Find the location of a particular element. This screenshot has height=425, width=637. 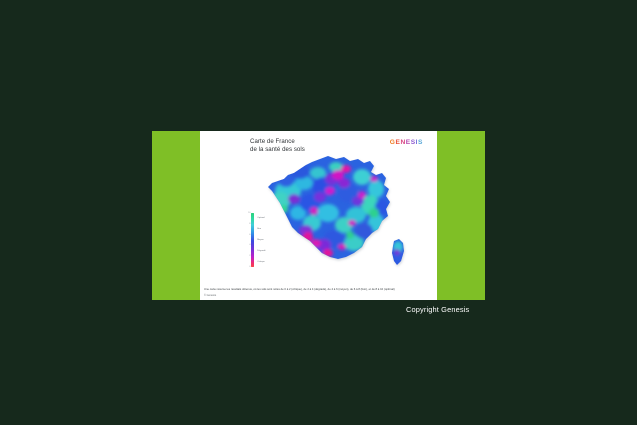

legend-tick: 4 is located at coordinates (250, 245).